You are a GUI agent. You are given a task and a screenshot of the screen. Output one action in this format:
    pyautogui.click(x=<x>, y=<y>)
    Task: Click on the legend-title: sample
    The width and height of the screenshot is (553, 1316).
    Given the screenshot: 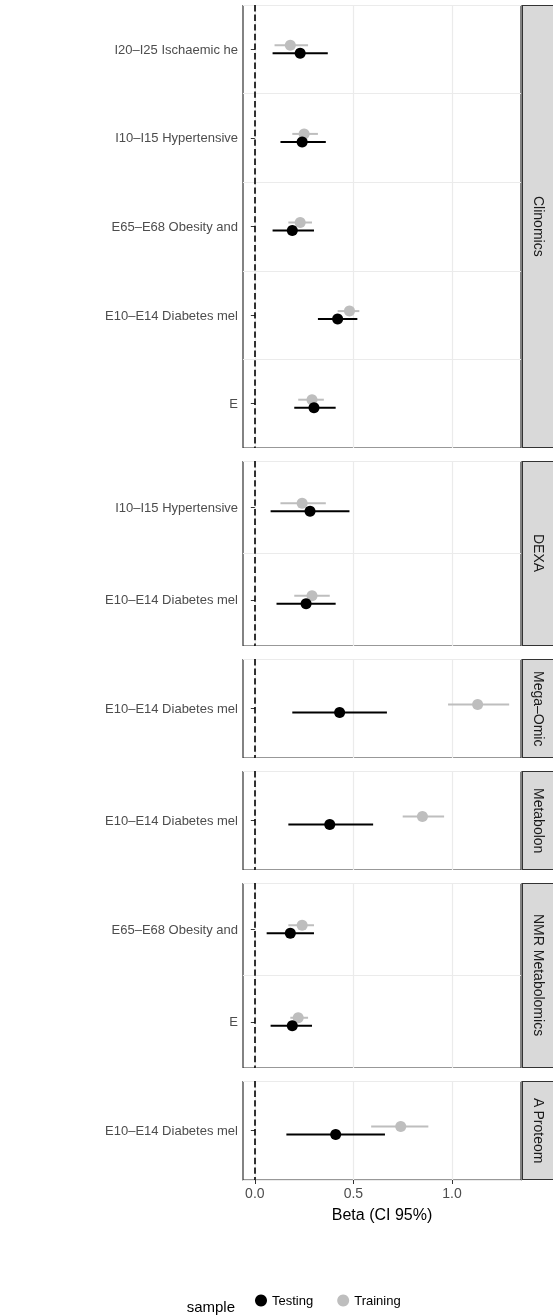 What is the action you would take?
    pyautogui.click(x=210, y=1306)
    